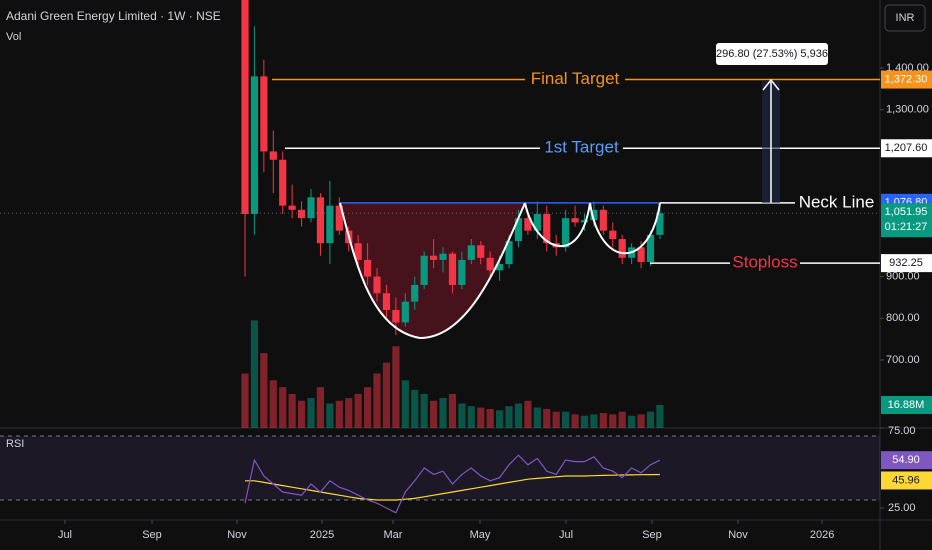 The image size is (932, 550). I want to click on handle-curve, so click(592, 228).